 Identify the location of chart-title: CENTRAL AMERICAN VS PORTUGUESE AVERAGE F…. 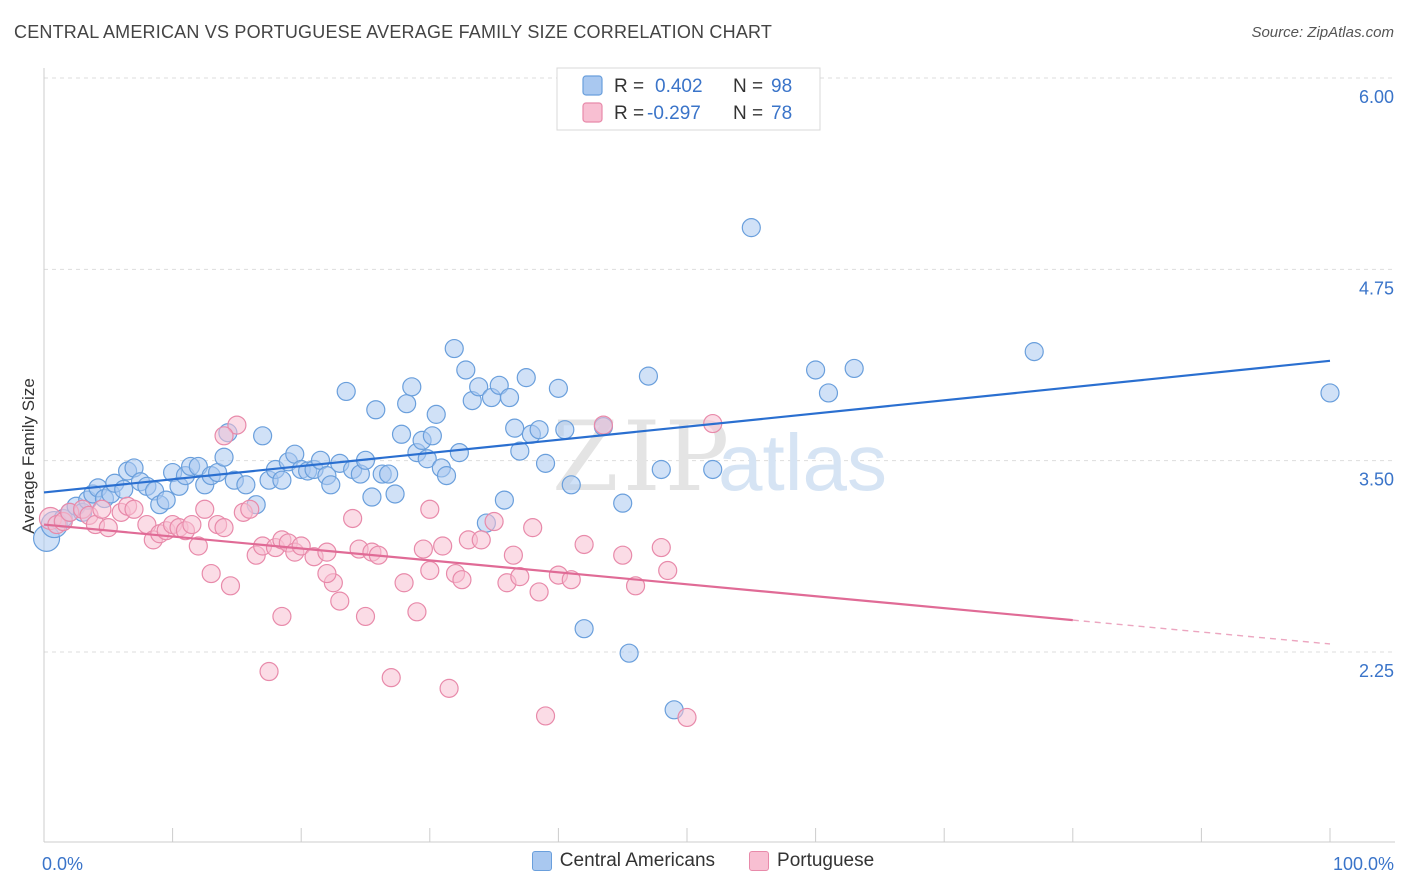
(393, 32).